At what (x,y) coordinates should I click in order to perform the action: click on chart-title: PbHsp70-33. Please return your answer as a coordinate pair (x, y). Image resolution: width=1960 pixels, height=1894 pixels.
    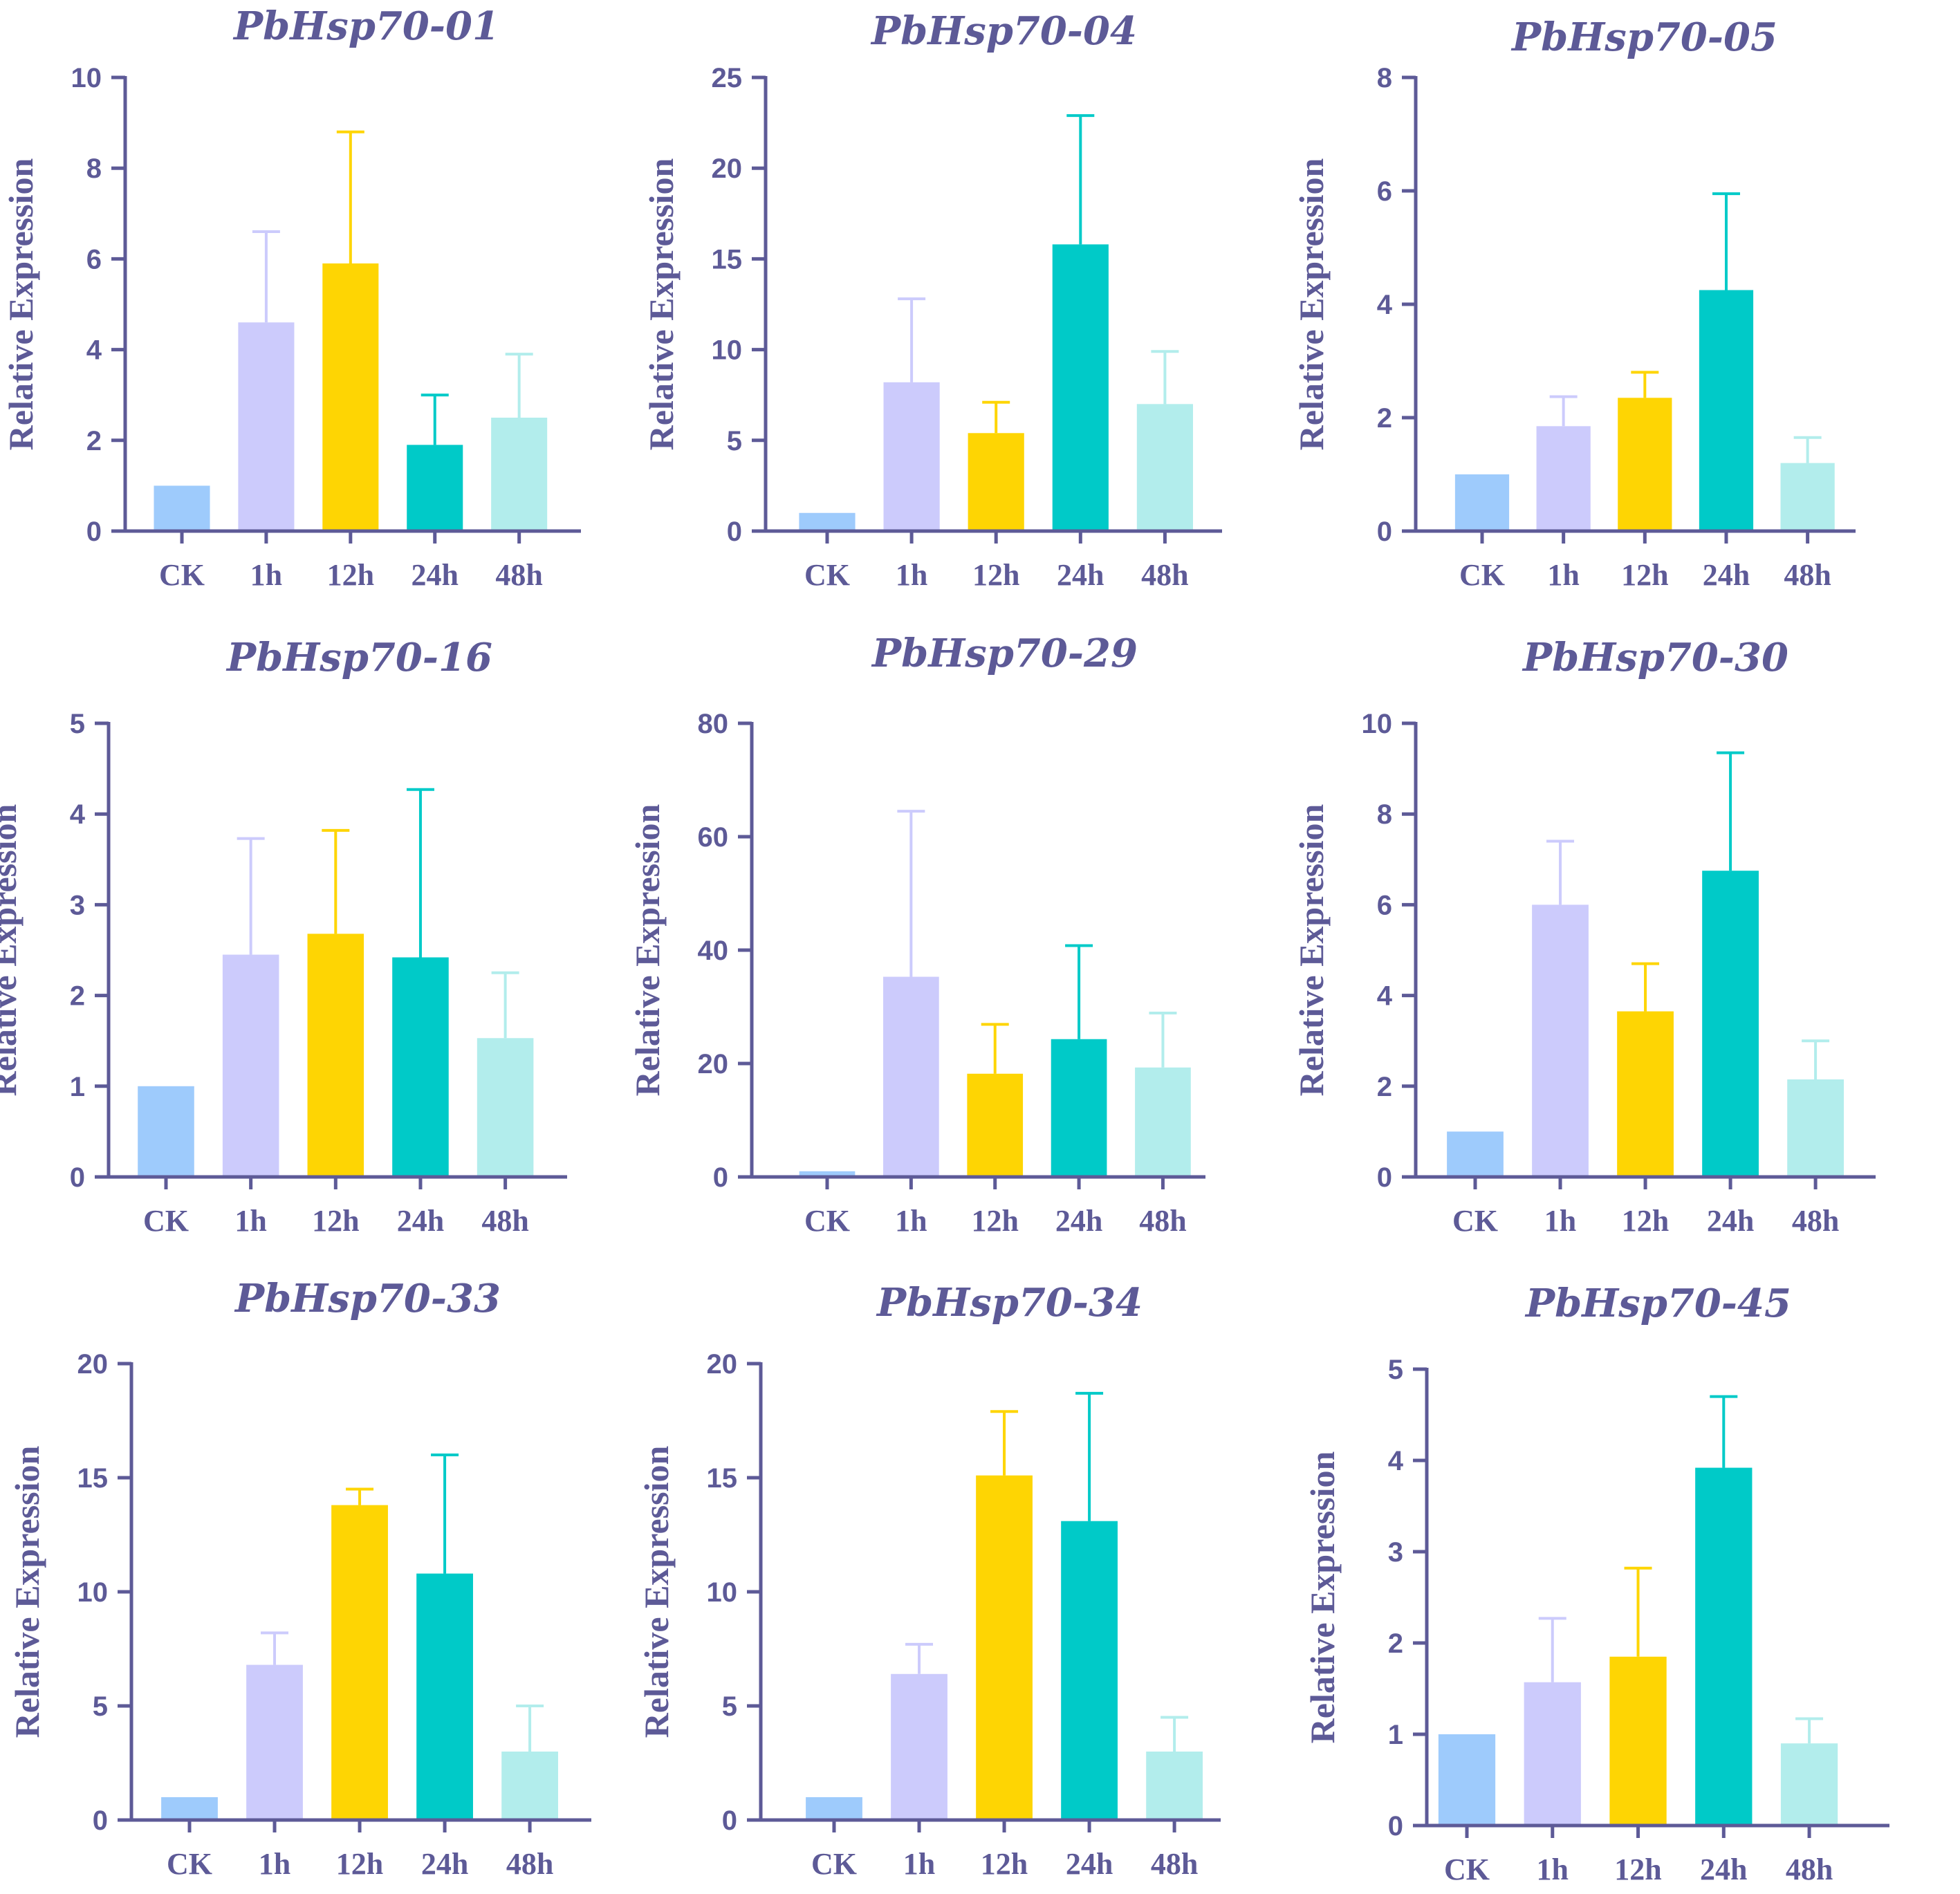
    Looking at the image, I should click on (367, 1298).